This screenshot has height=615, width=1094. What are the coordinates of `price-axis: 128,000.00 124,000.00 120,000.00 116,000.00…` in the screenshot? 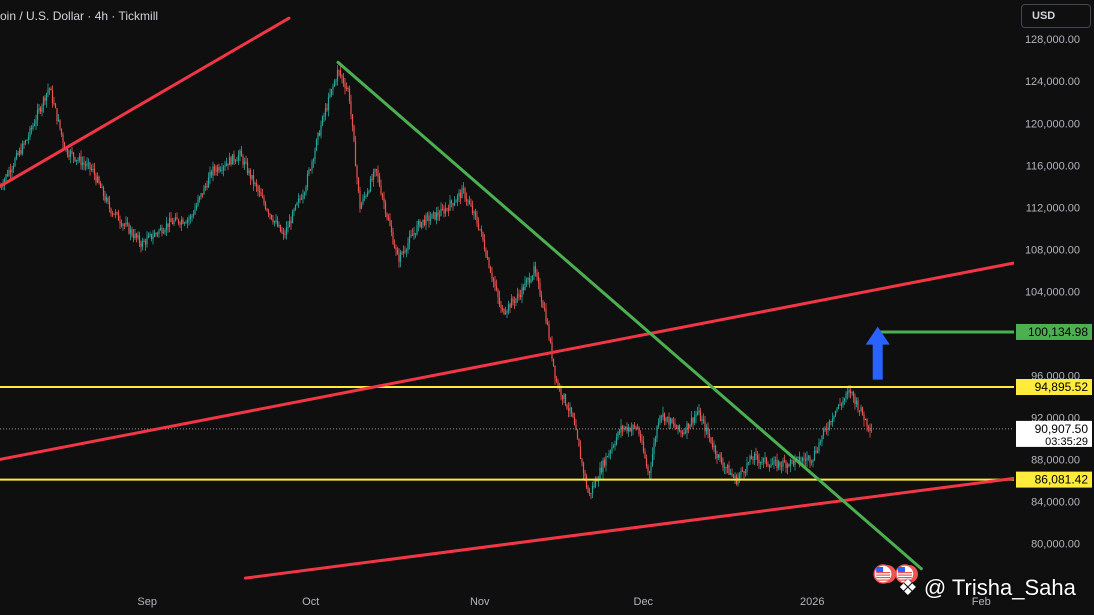 It's located at (1054, 307).